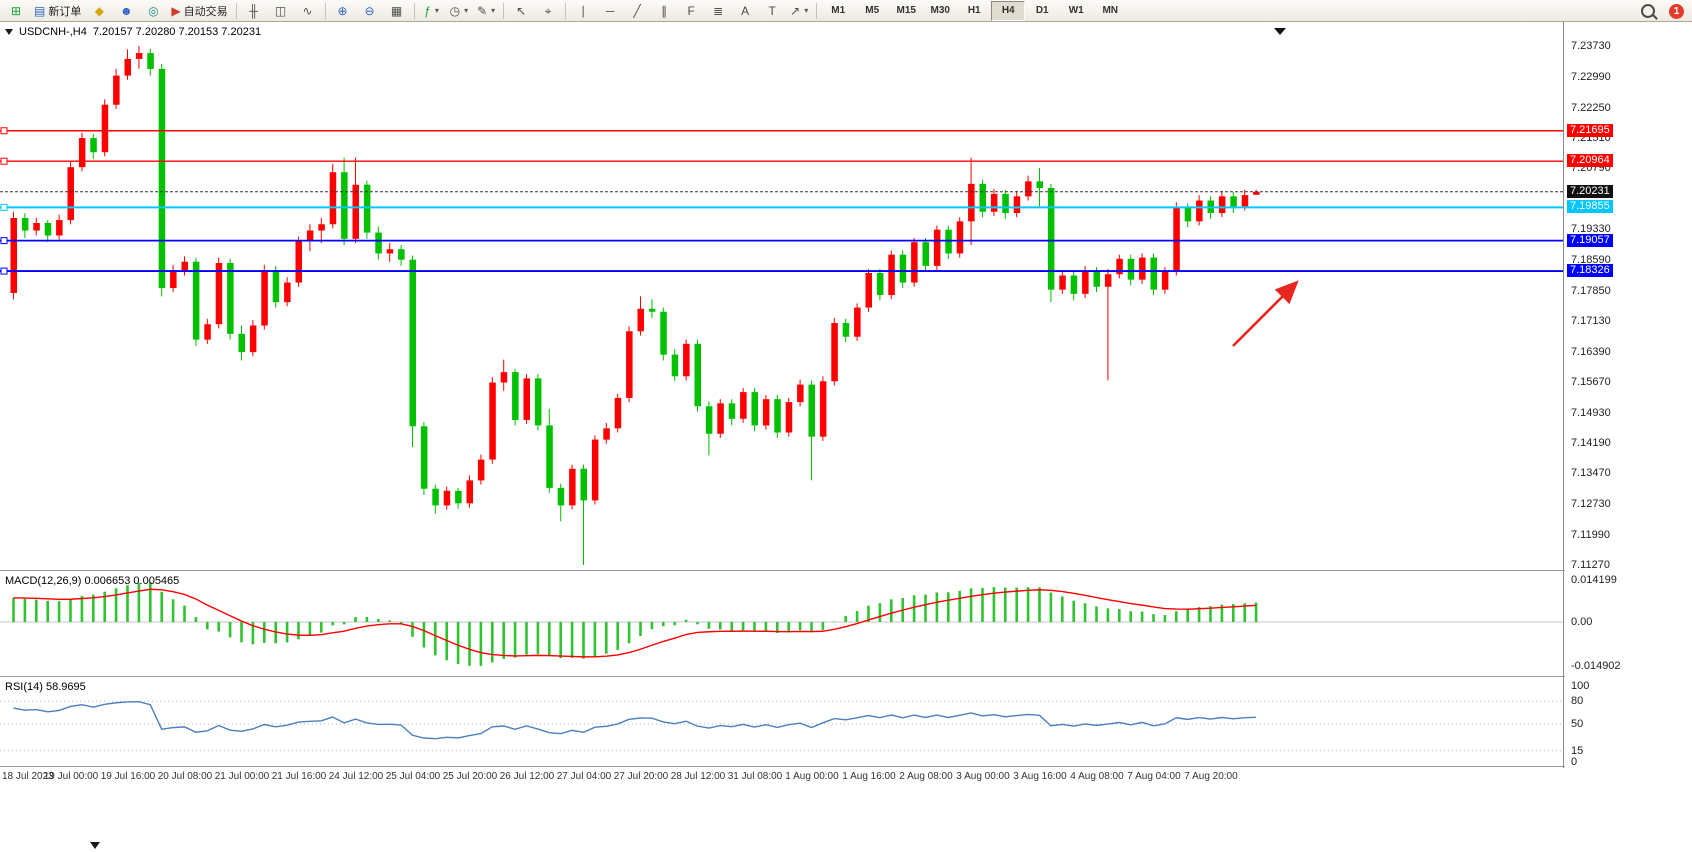 The image size is (1692, 852). What do you see at coordinates (1591, 351) in the screenshot?
I see `price-tick: 7.16390` at bounding box center [1591, 351].